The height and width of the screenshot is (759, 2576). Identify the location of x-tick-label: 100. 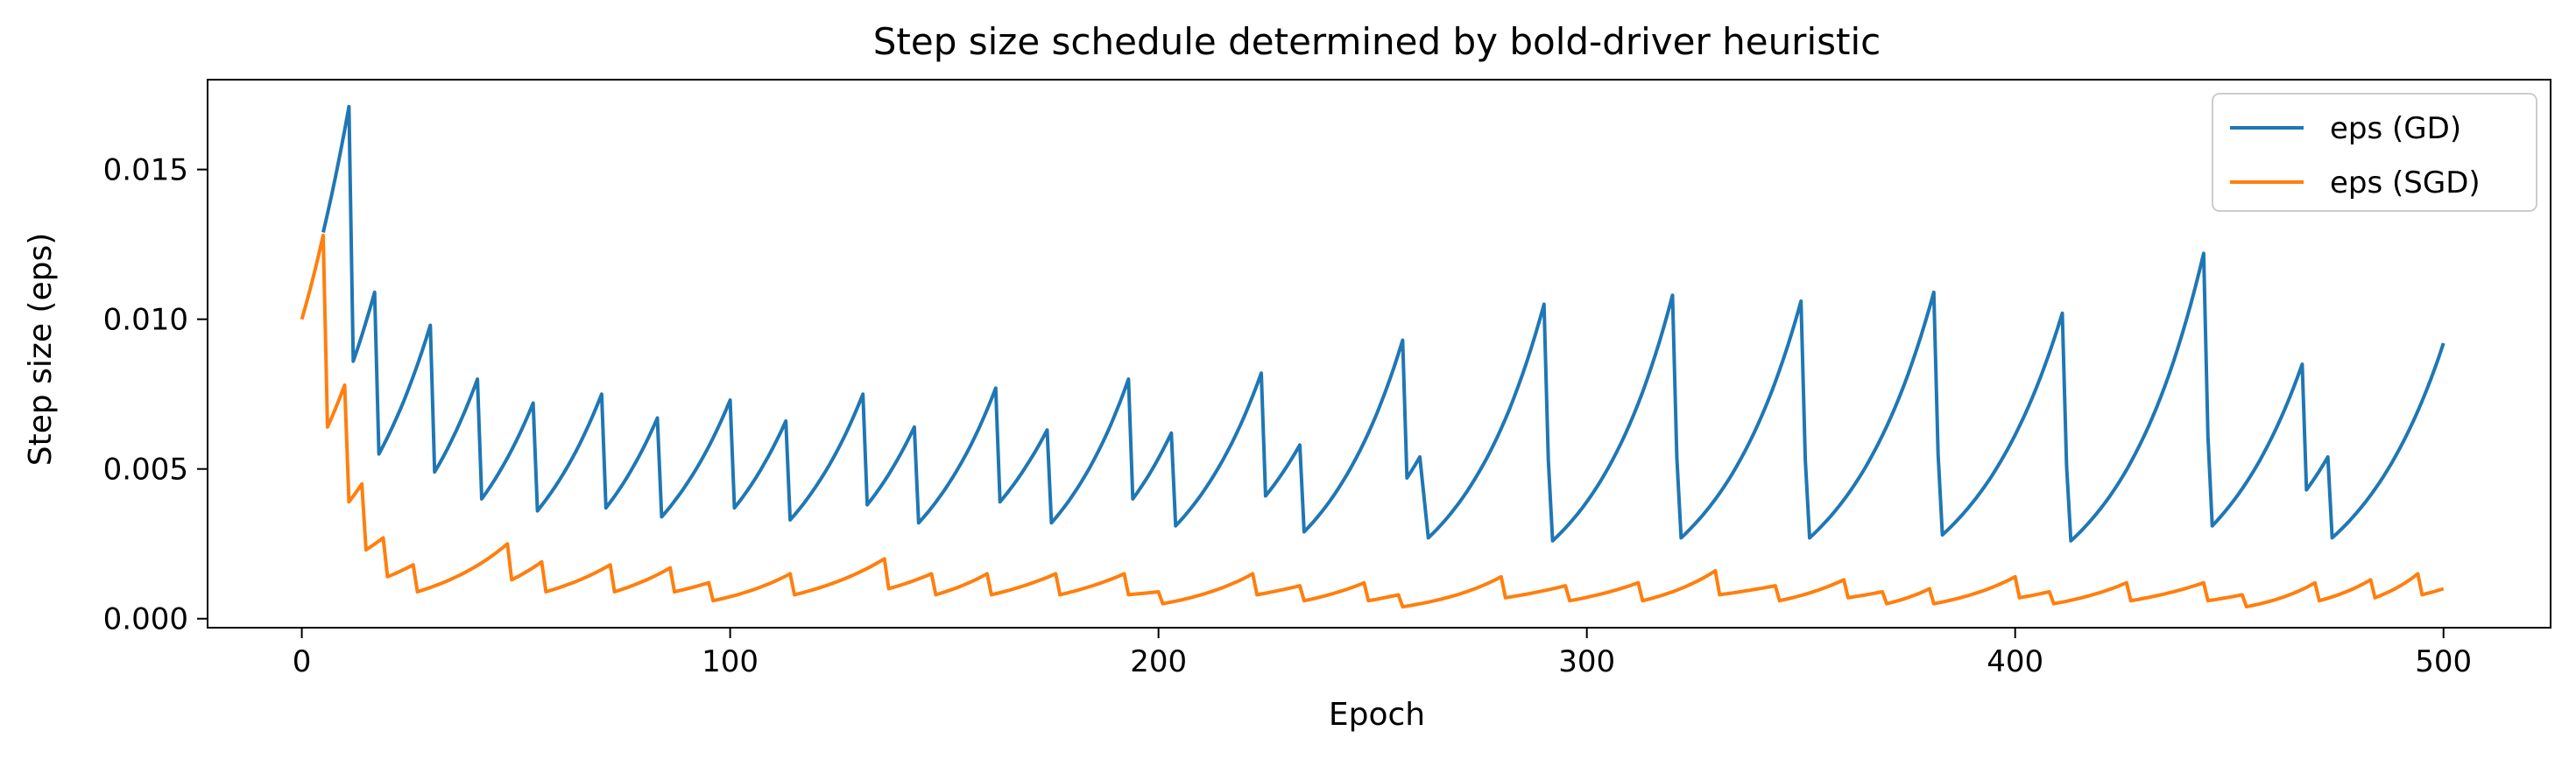
(730, 661).